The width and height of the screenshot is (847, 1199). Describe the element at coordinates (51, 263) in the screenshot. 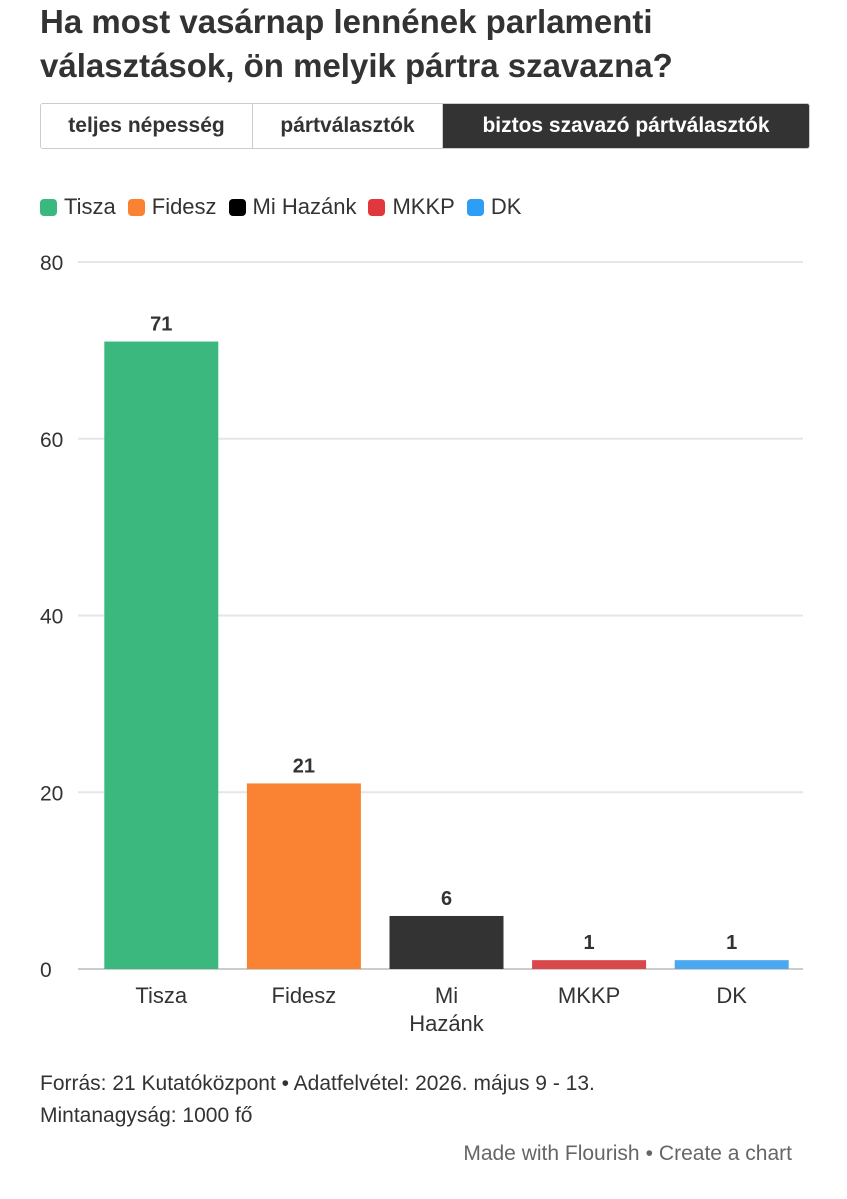

I see `y-tick-label-80: 80` at that location.